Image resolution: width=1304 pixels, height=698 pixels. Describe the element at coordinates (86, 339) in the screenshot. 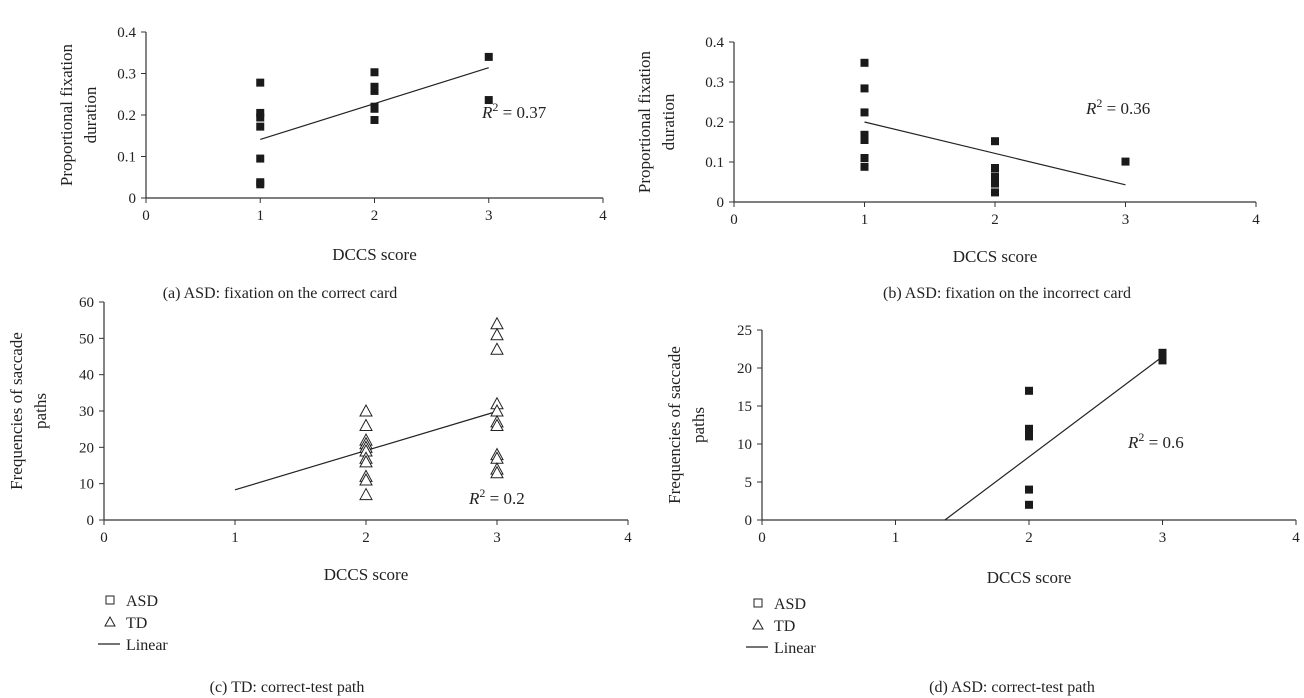

I see `y-tick-label: 50` at that location.